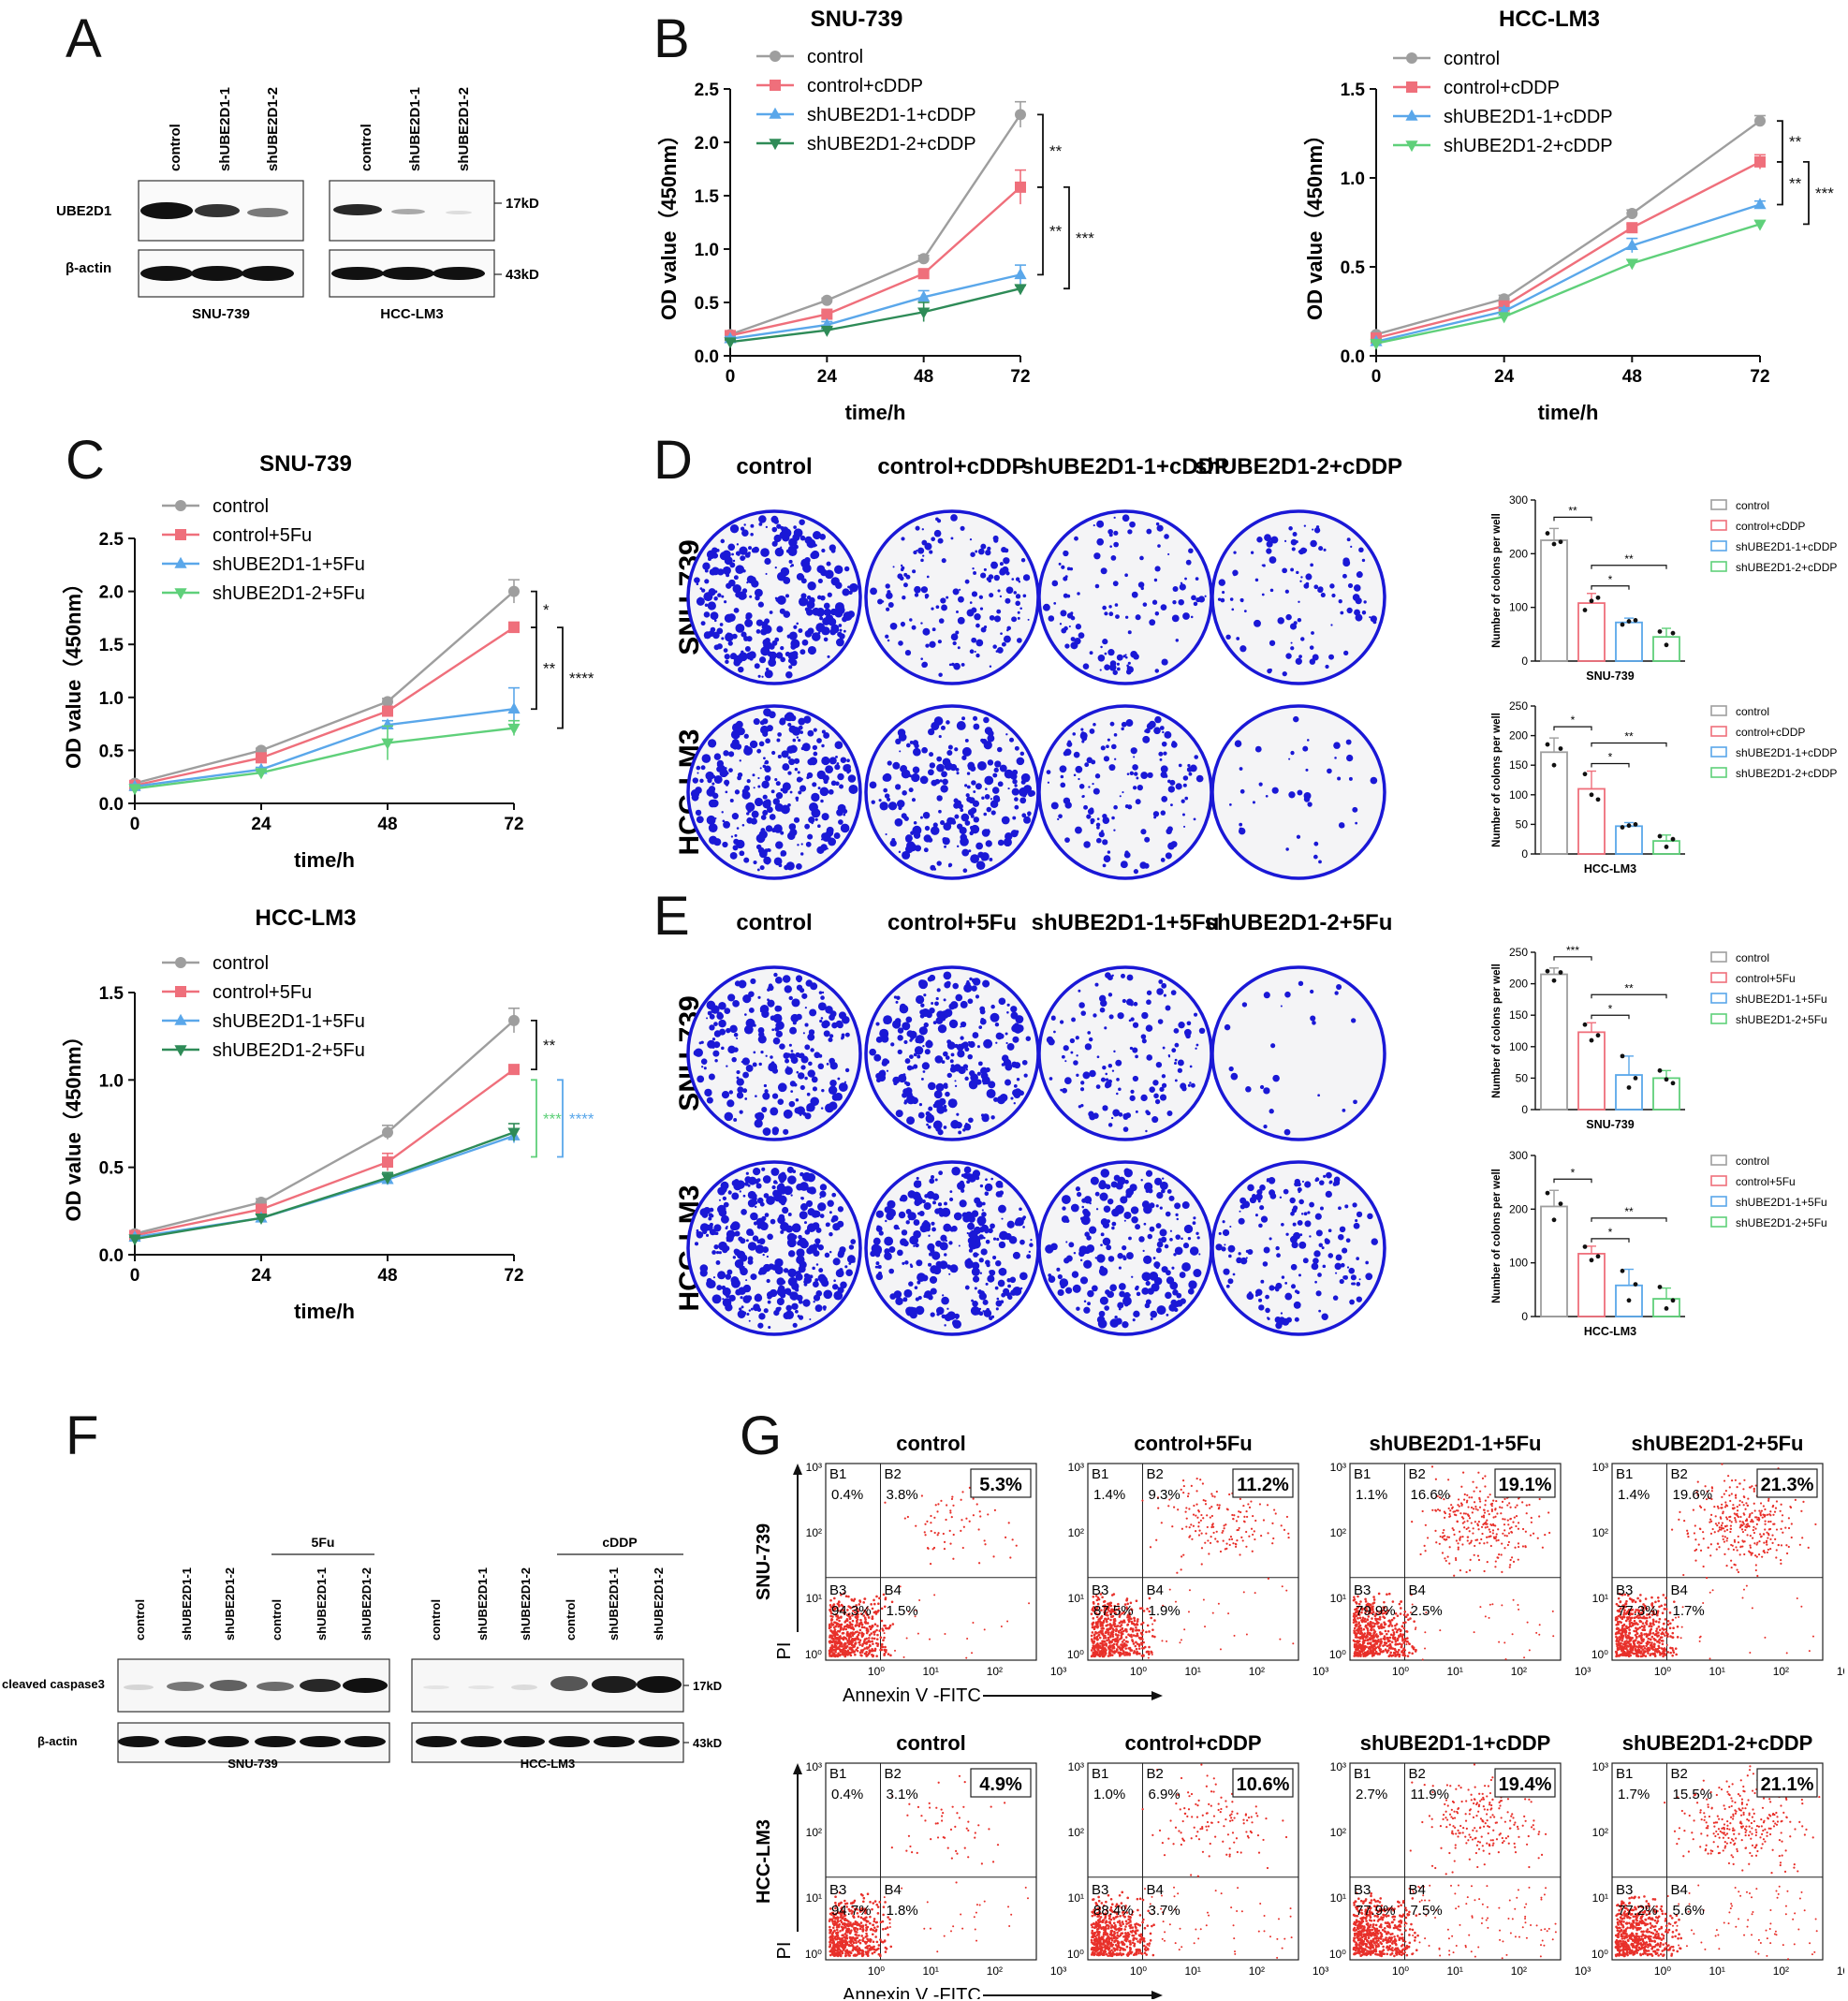 Image resolution: width=1848 pixels, height=2001 pixels. What do you see at coordinates (619, 1542) in the screenshot?
I see `blot-f-treatment: cDDP` at bounding box center [619, 1542].